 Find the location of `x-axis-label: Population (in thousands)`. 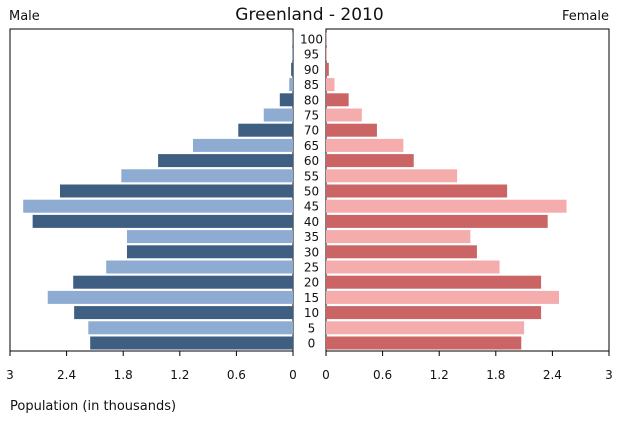

x-axis-label: Population (in thousands) is located at coordinates (93, 406).